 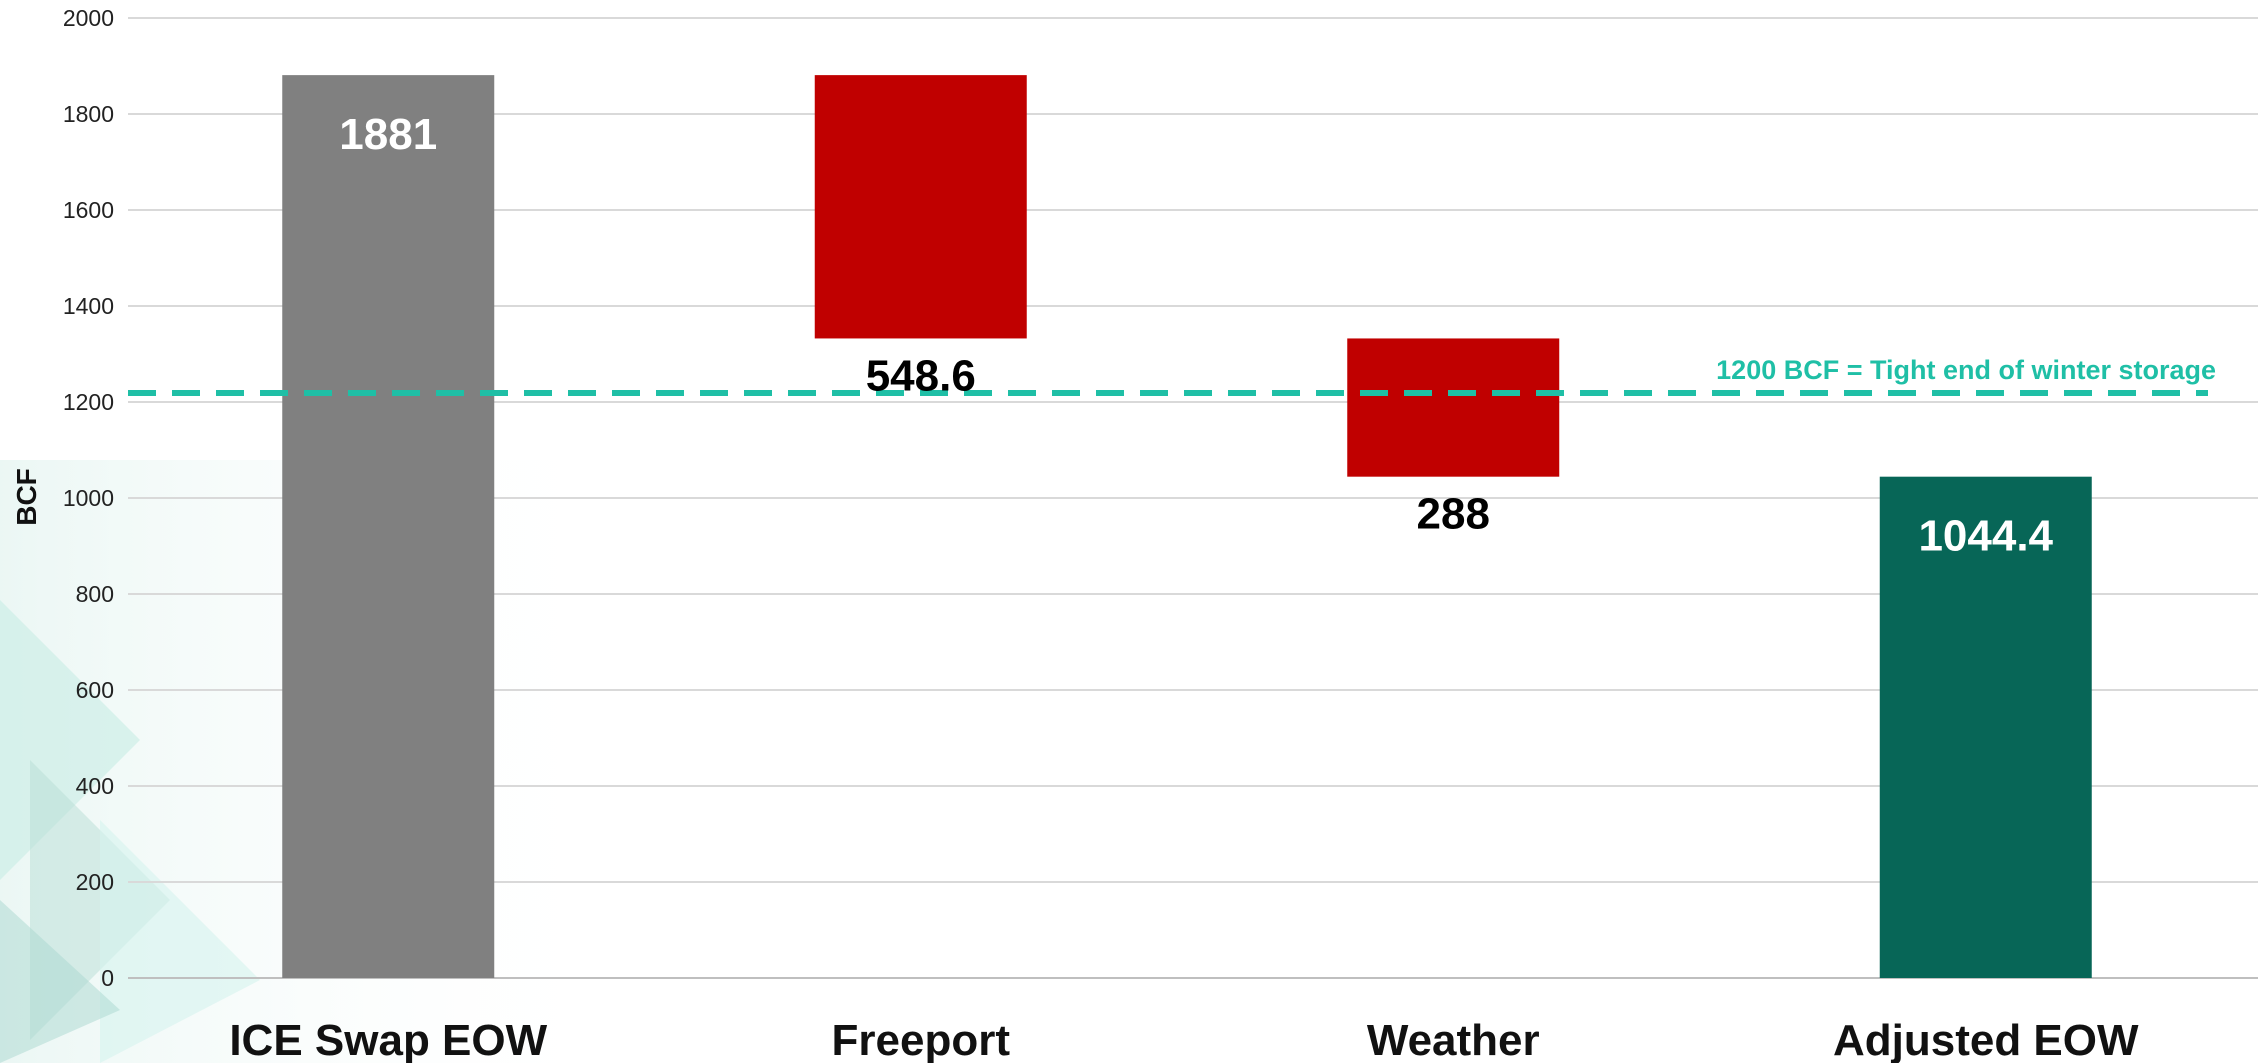 What do you see at coordinates (921, 375) in the screenshot?
I see `data-label-freeport: 548.6` at bounding box center [921, 375].